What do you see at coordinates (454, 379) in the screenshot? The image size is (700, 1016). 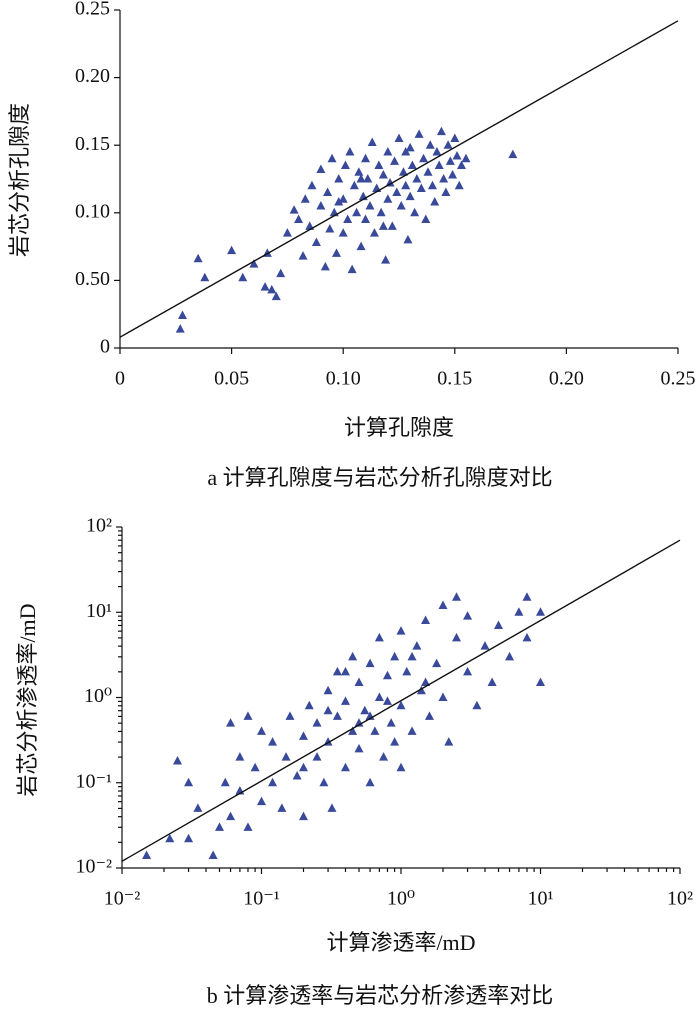 I see `x-tick-label: 0.15` at bounding box center [454, 379].